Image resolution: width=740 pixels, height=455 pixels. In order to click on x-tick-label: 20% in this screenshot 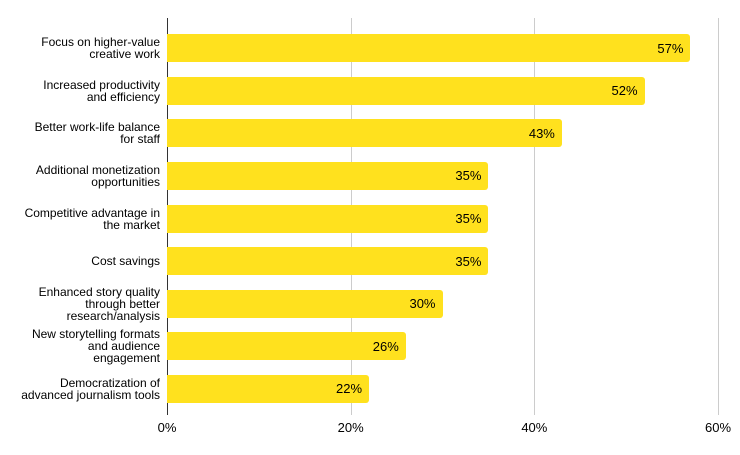, I will do `click(350, 427)`.